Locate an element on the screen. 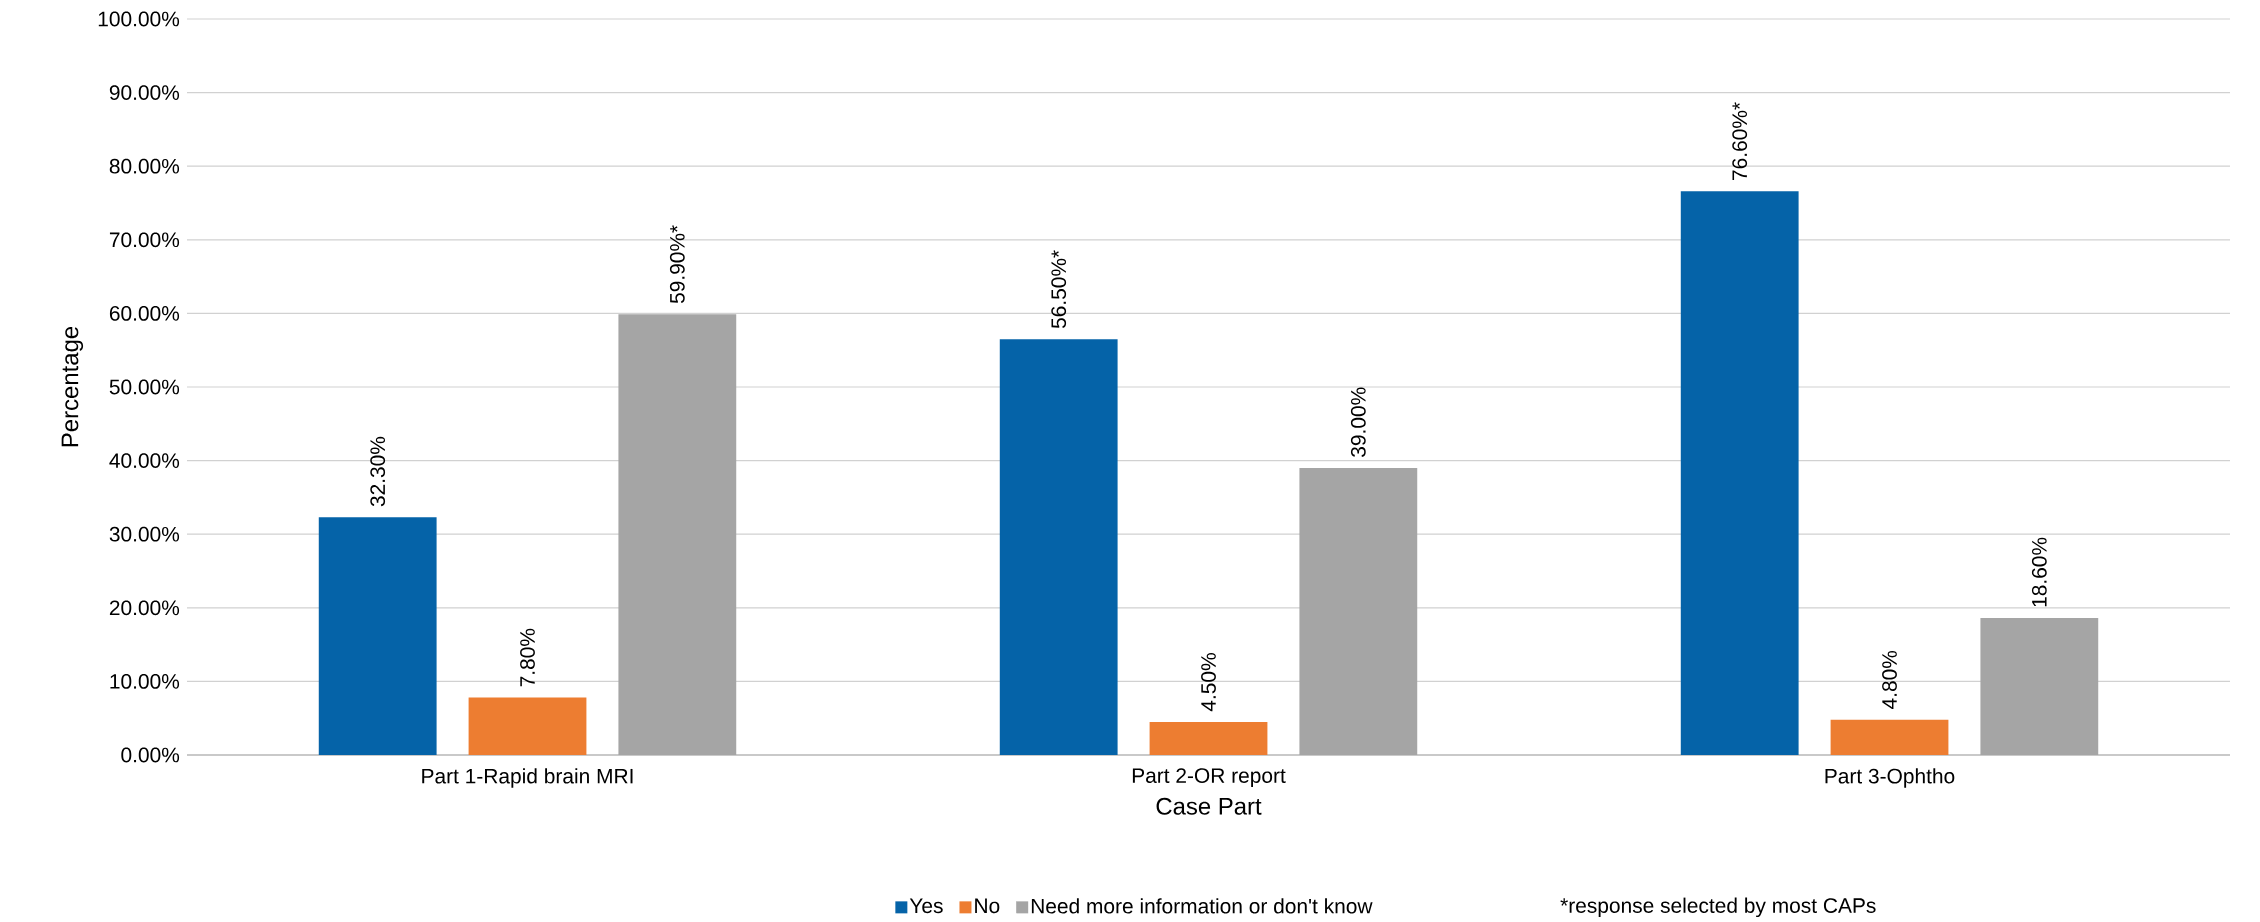 This screenshot has height=922, width=2260. y-tick-label: 50.00% is located at coordinates (144, 387).